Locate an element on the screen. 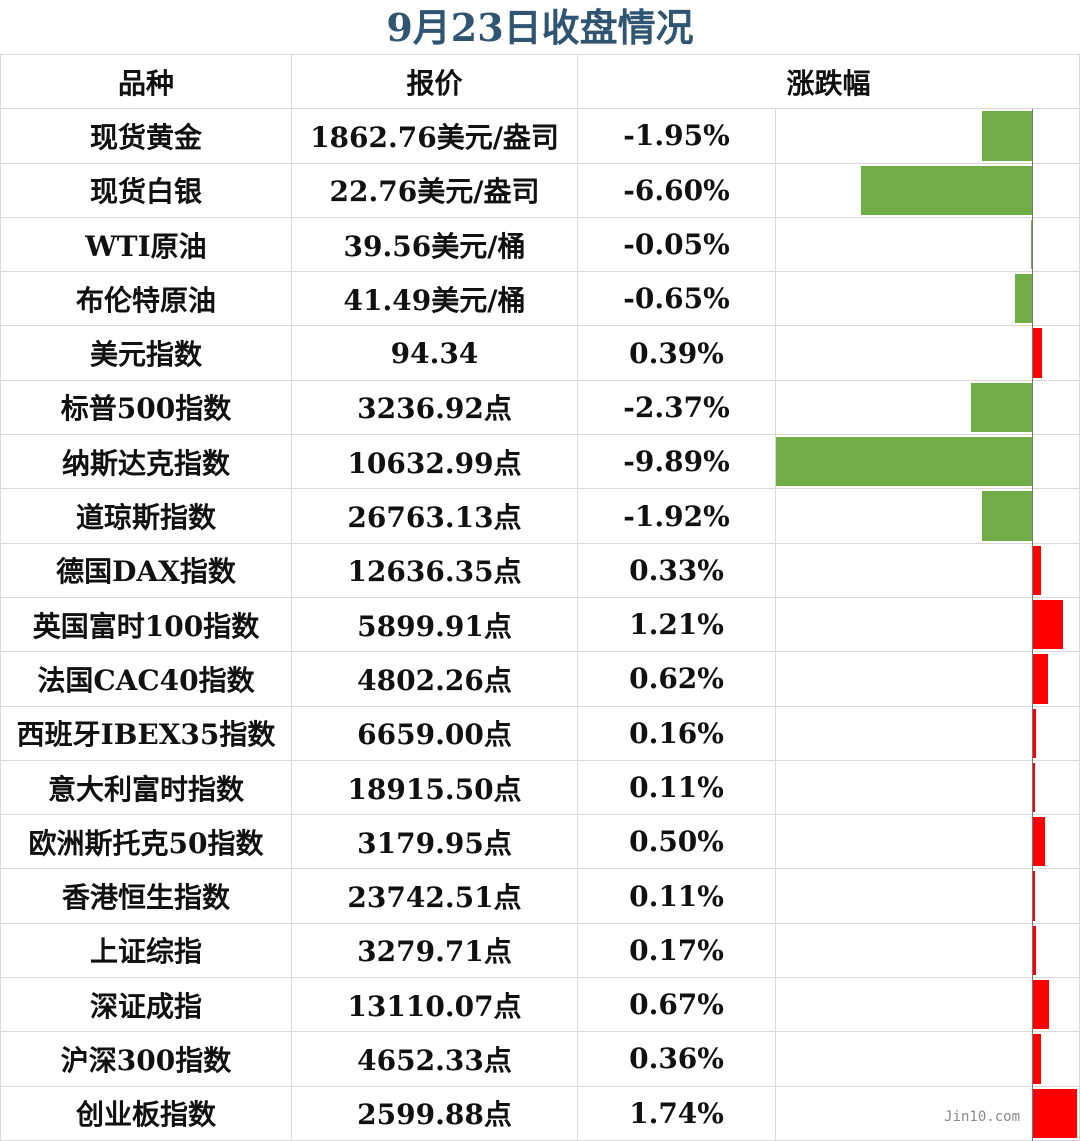 The width and height of the screenshot is (1080, 1141). row-name: 布伦特原油 is located at coordinates (146, 299).